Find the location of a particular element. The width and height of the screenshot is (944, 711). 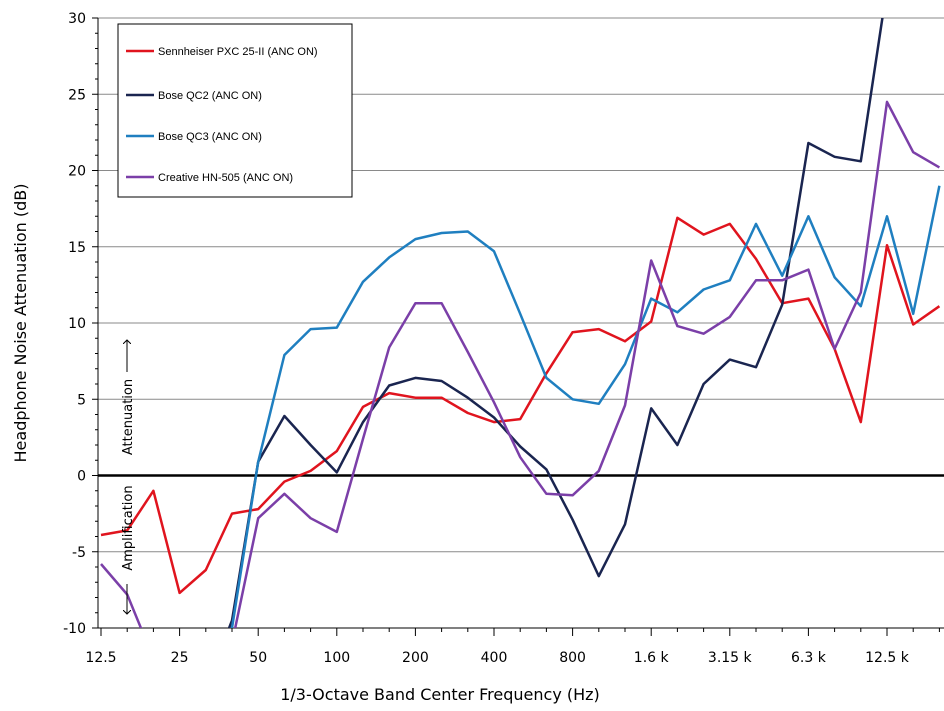

attenuation-annotation: Attenuation is located at coordinates (128, 397).